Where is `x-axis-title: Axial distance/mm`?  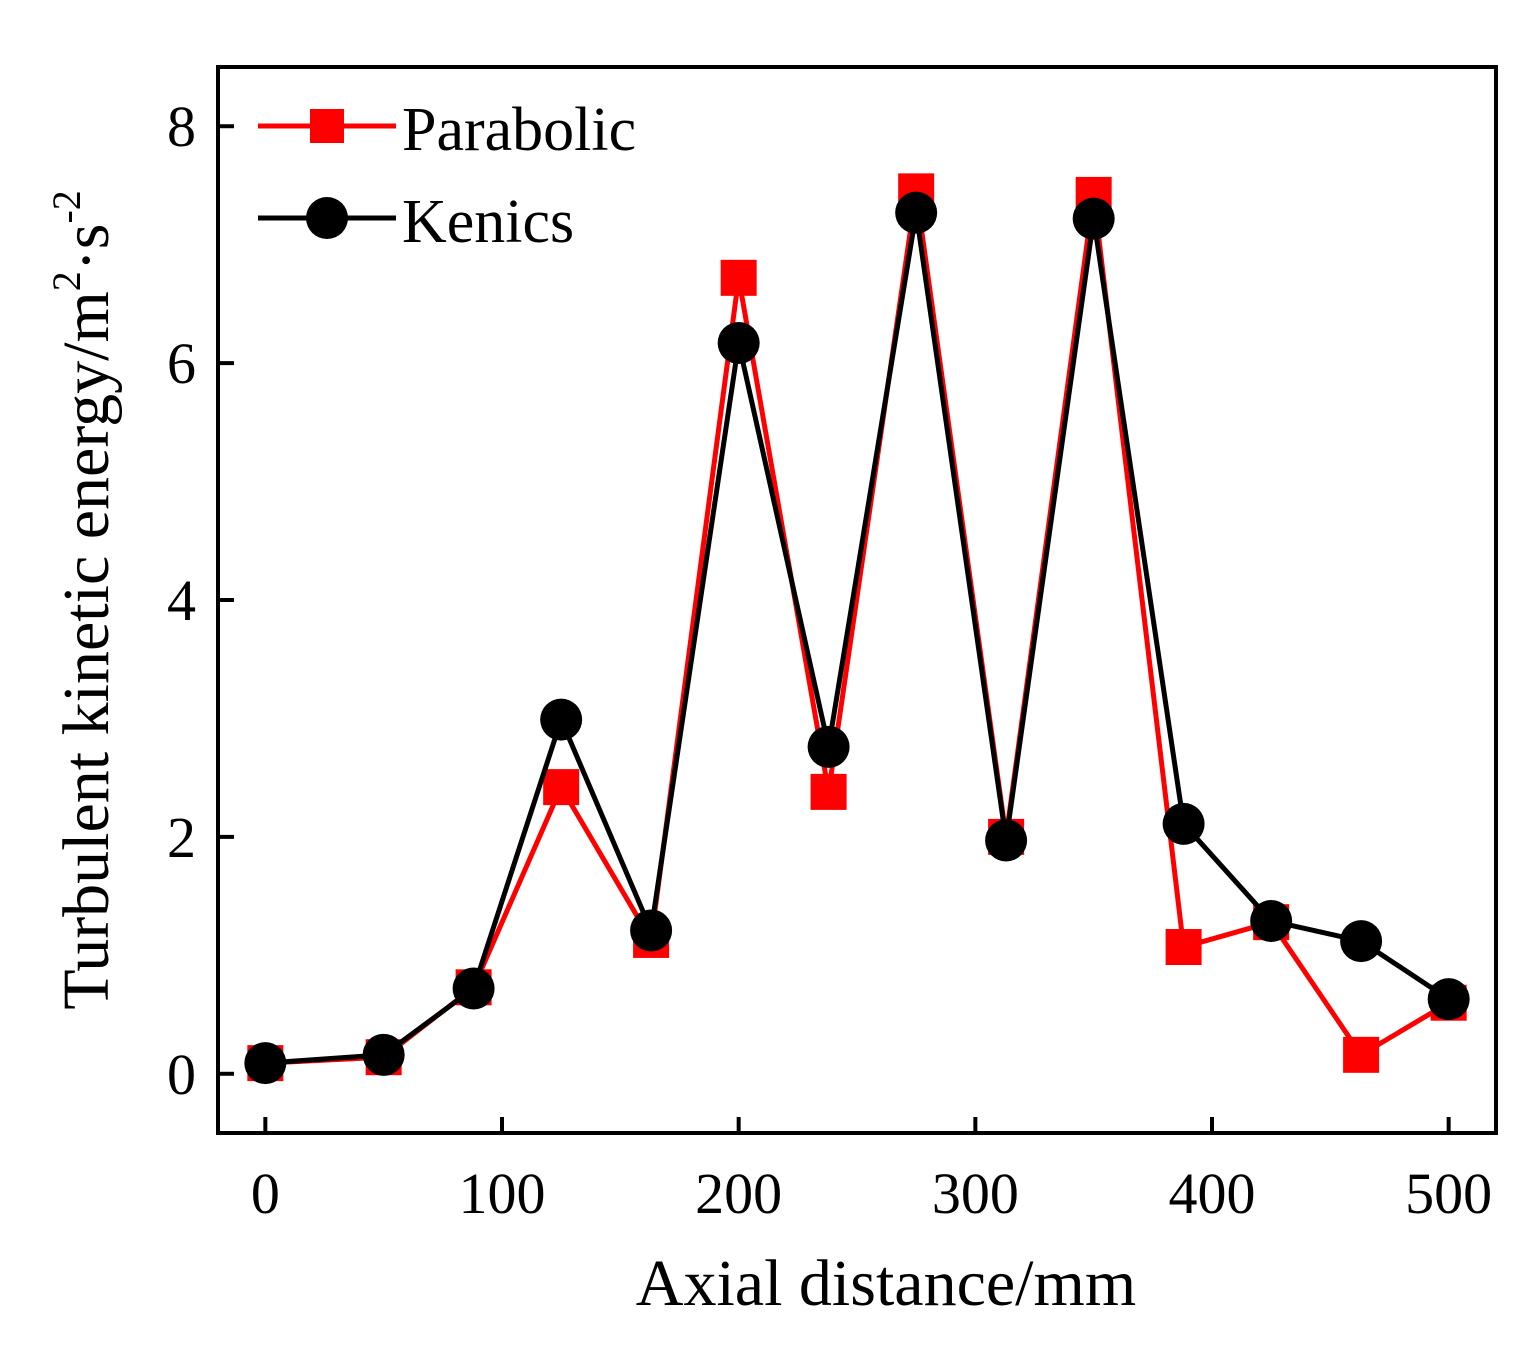 x-axis-title: Axial distance/mm is located at coordinates (886, 1283).